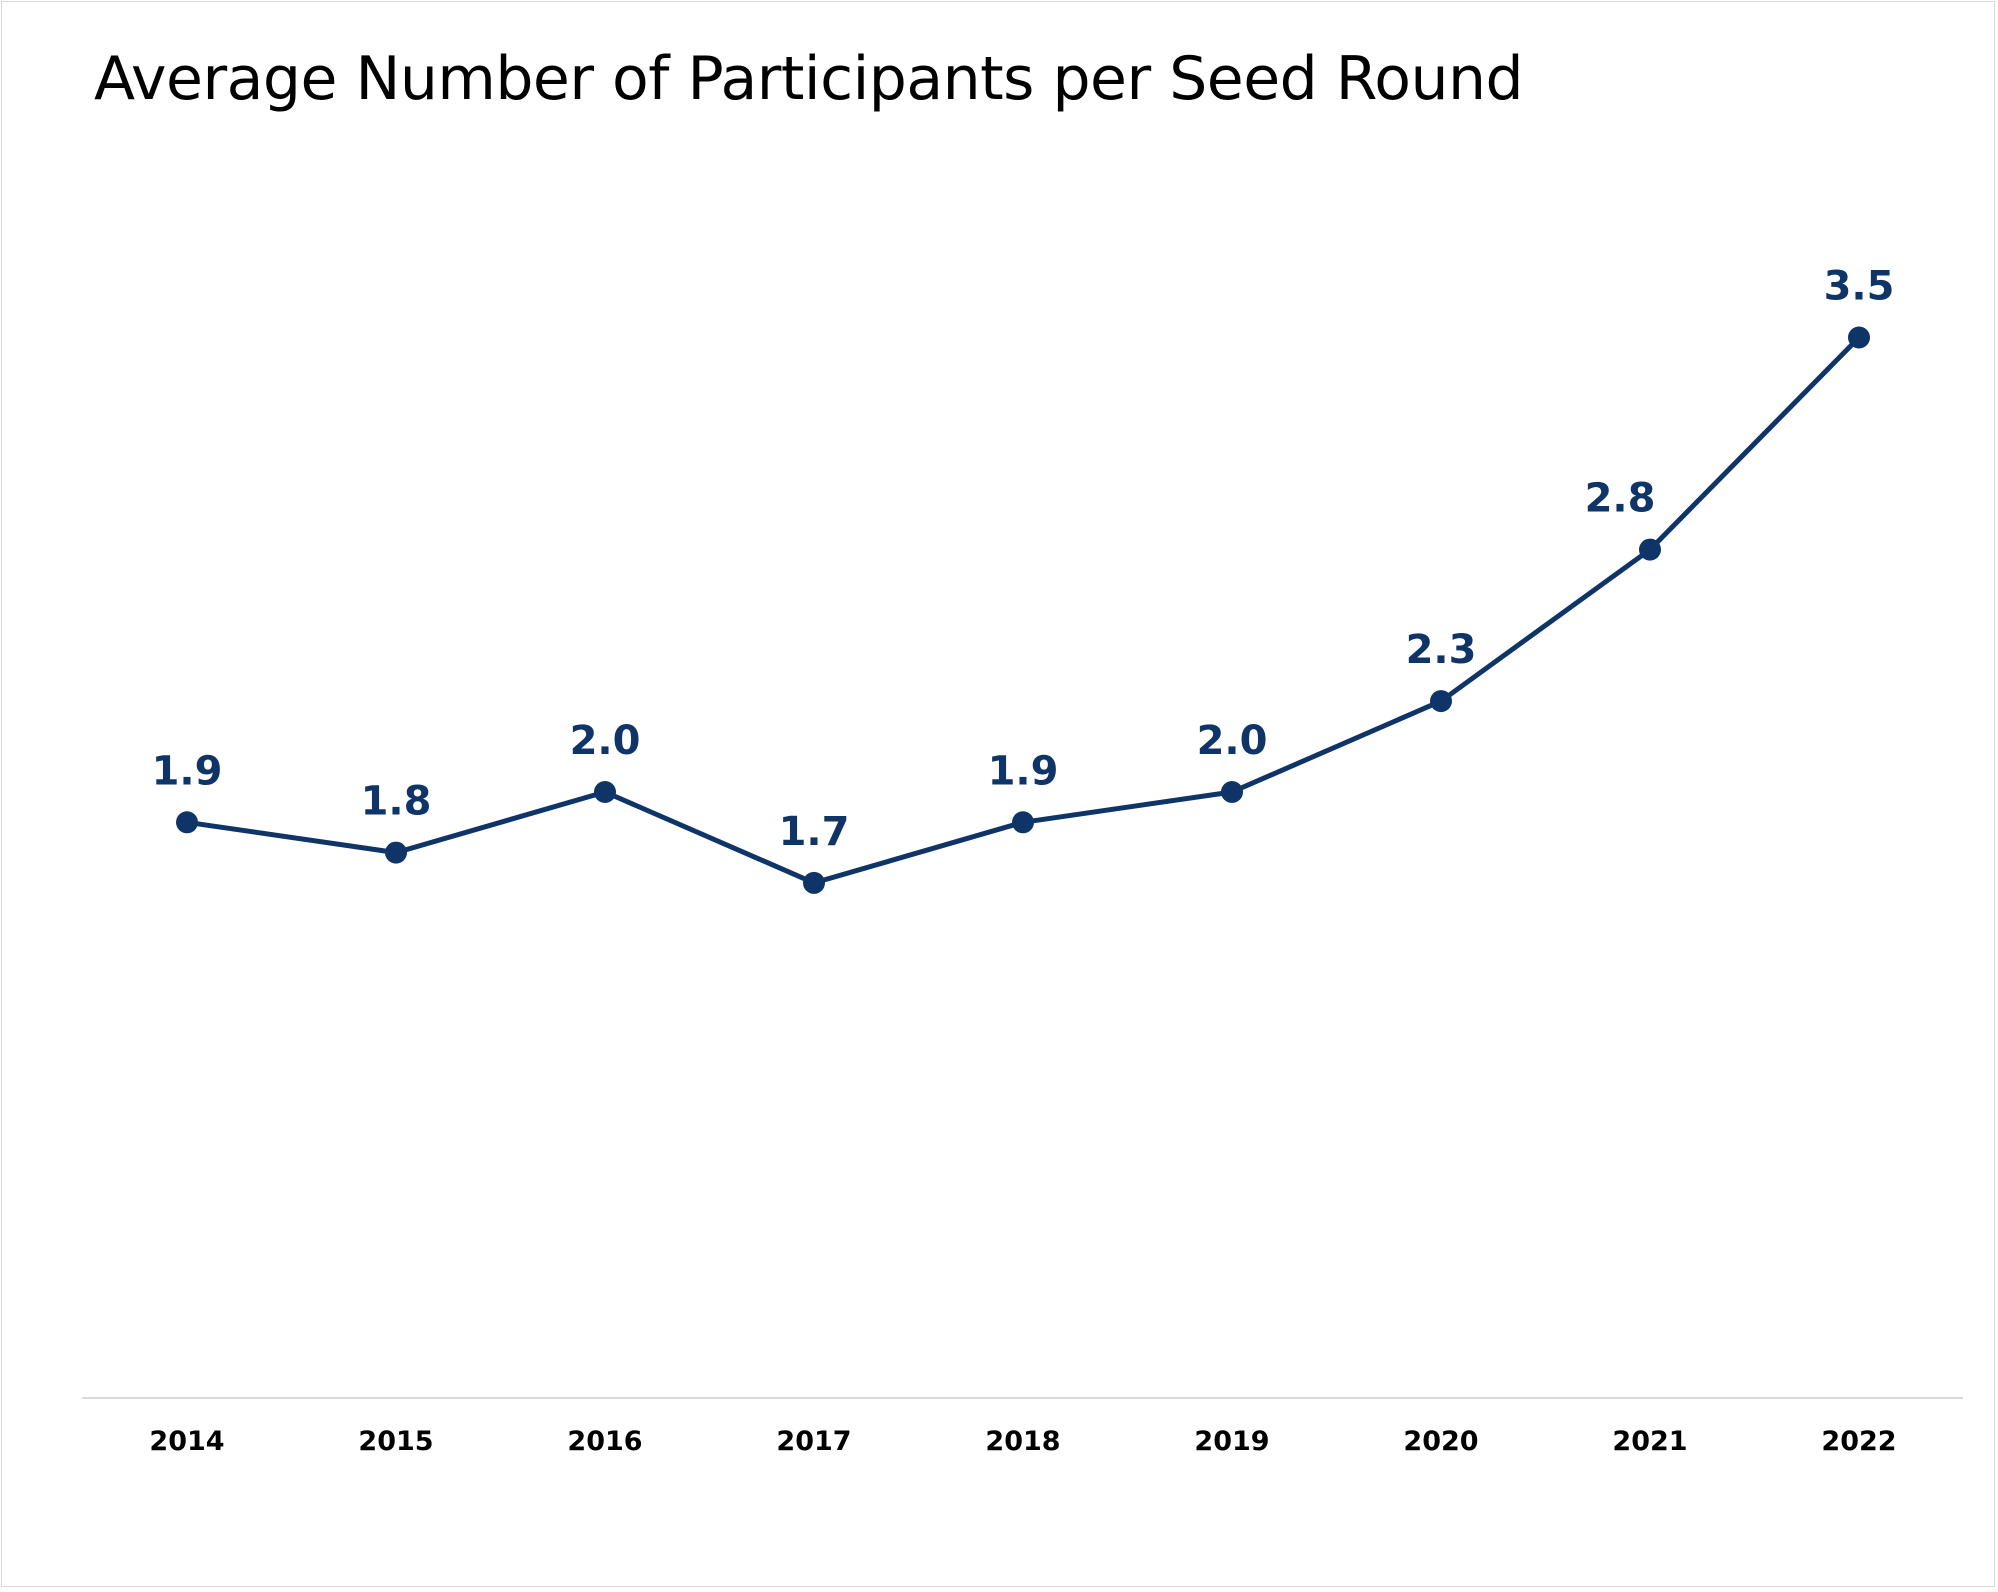  Describe the element at coordinates (1649, 1441) in the screenshot. I see `x-tick-label: 2021` at that location.